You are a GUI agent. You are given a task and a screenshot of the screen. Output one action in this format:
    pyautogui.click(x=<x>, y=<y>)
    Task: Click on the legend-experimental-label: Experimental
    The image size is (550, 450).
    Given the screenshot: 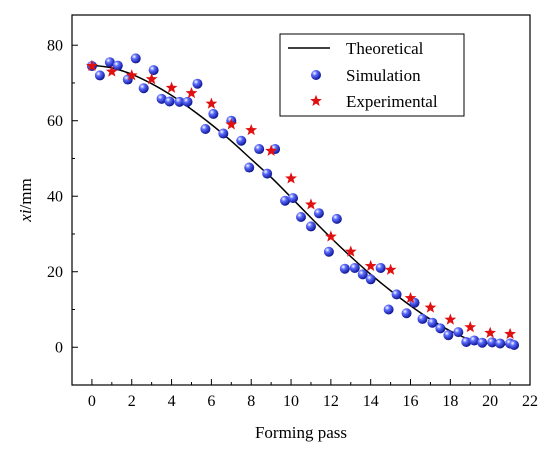 What is the action you would take?
    pyautogui.click(x=392, y=101)
    